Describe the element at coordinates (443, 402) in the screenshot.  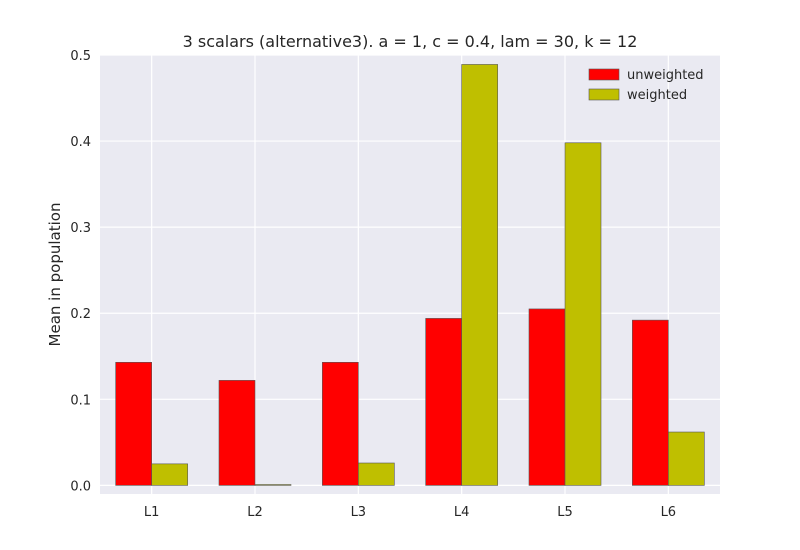
I see `bar-unweighted-L4` at that location.